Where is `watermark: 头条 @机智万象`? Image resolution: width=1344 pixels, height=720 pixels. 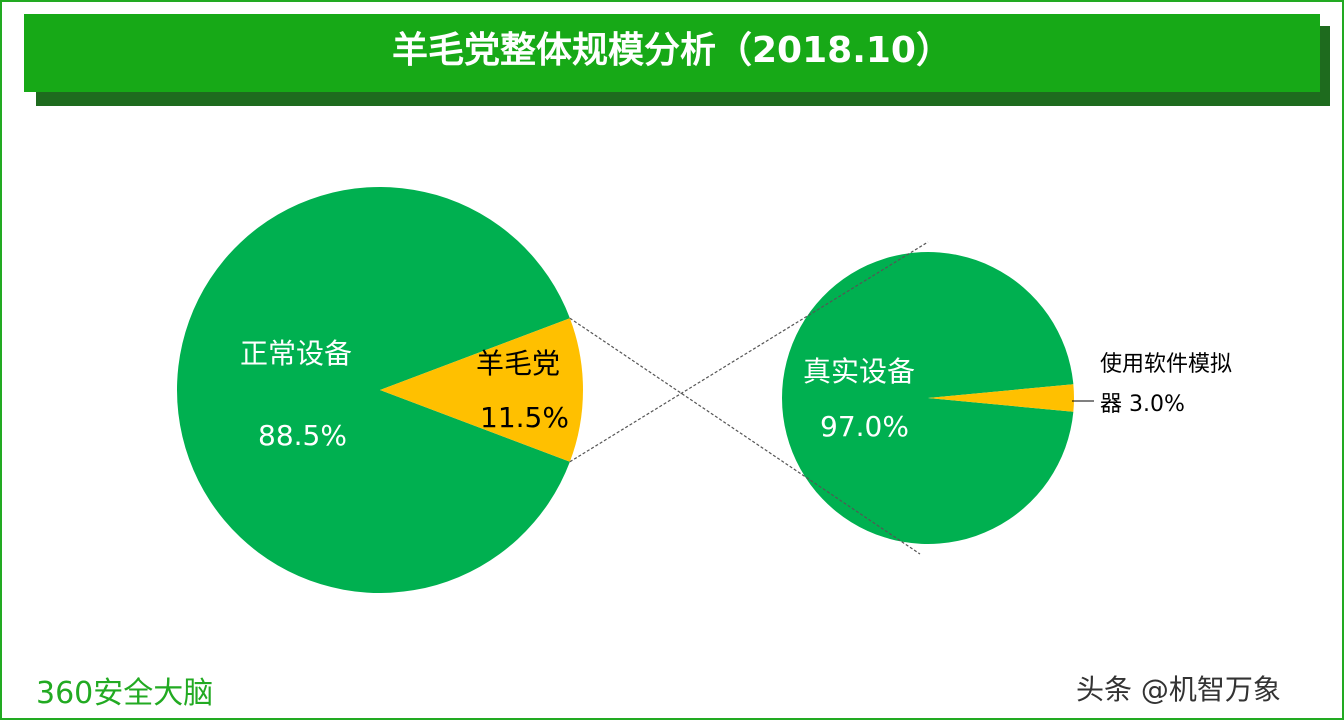 watermark: 头条 @机智万象 is located at coordinates (1178, 689).